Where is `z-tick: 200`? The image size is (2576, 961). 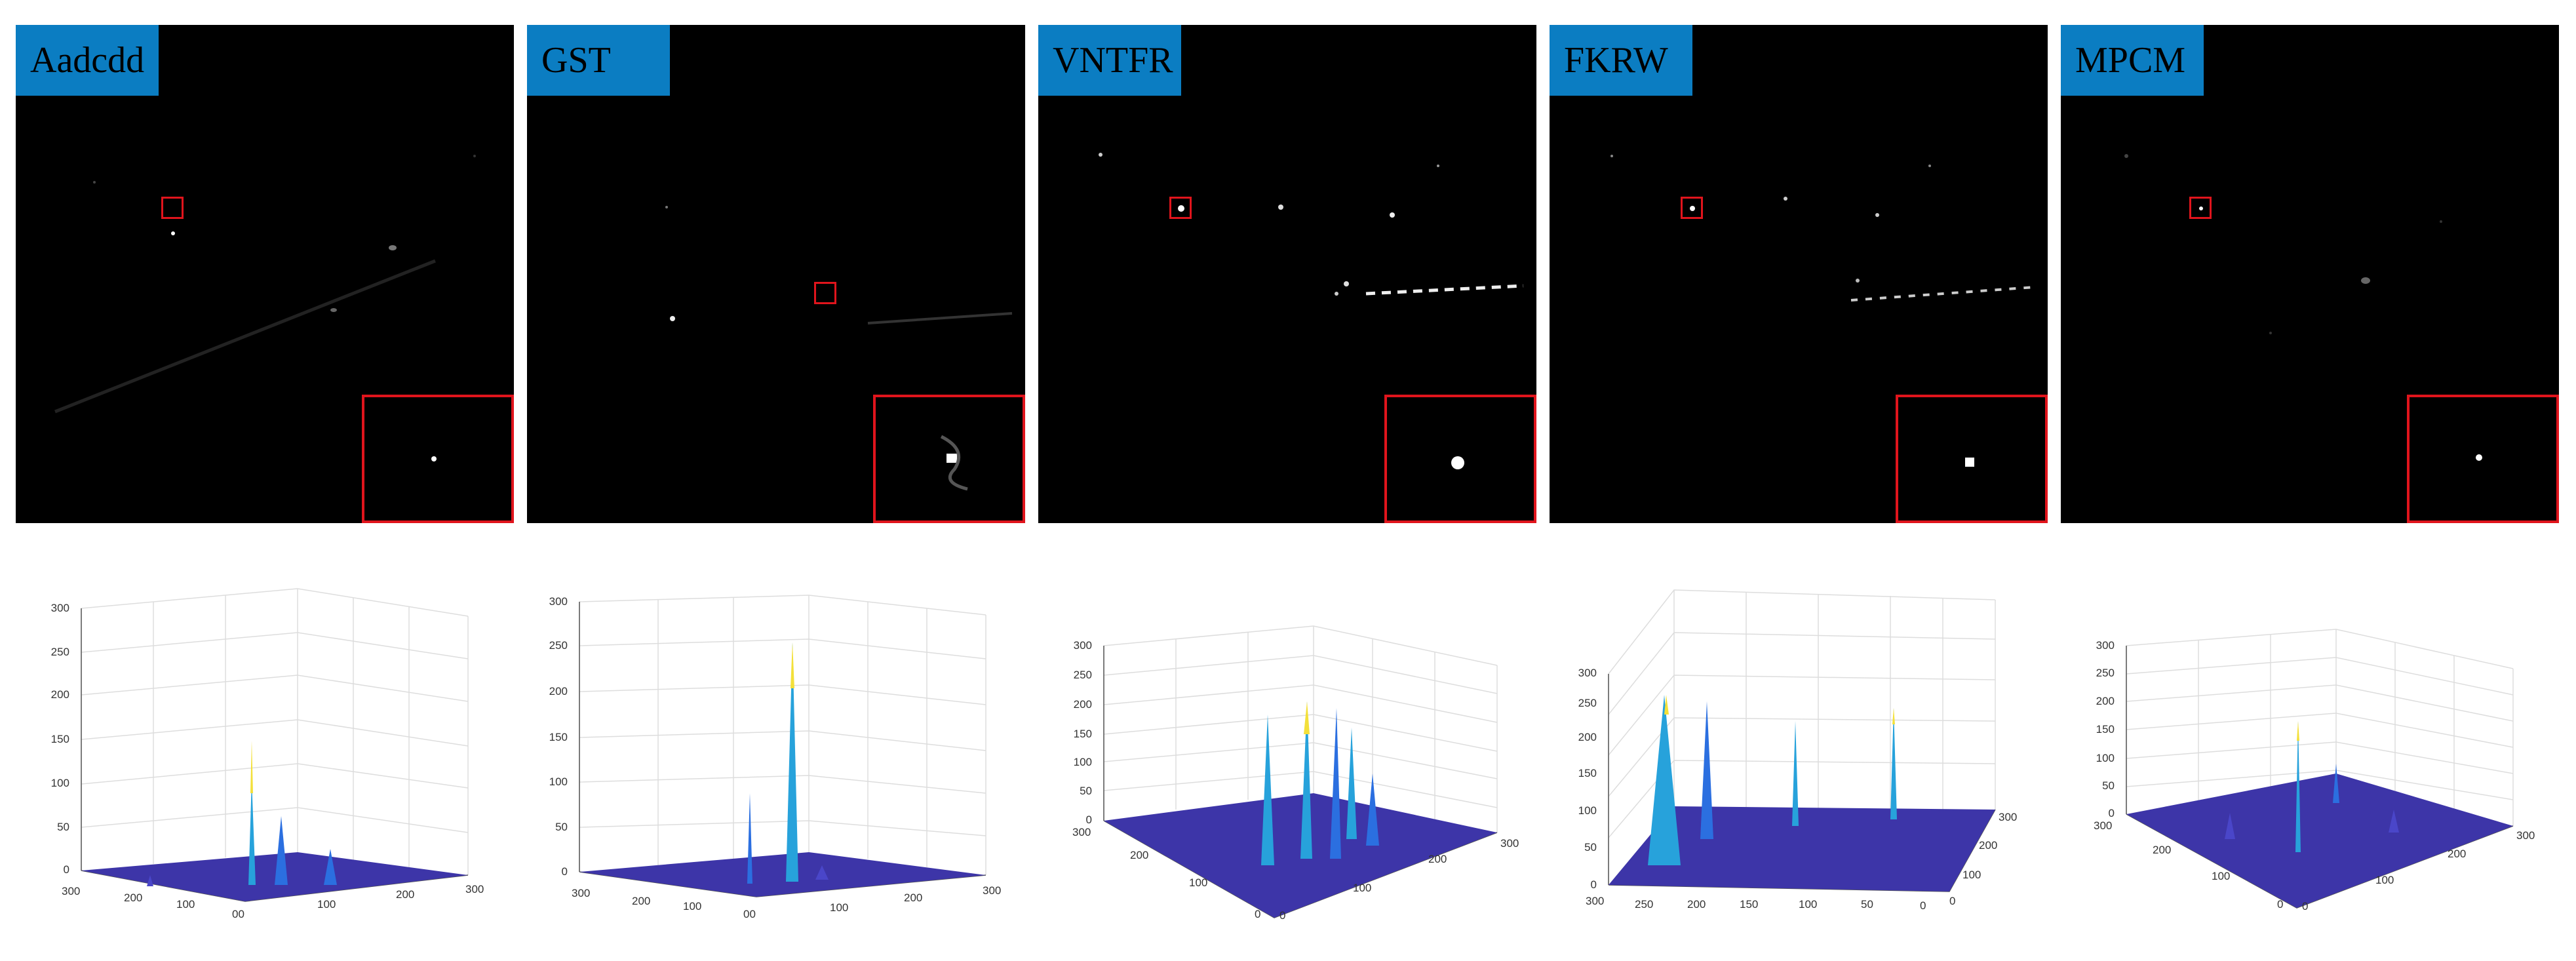
z-tick: 200 is located at coordinates (1587, 737).